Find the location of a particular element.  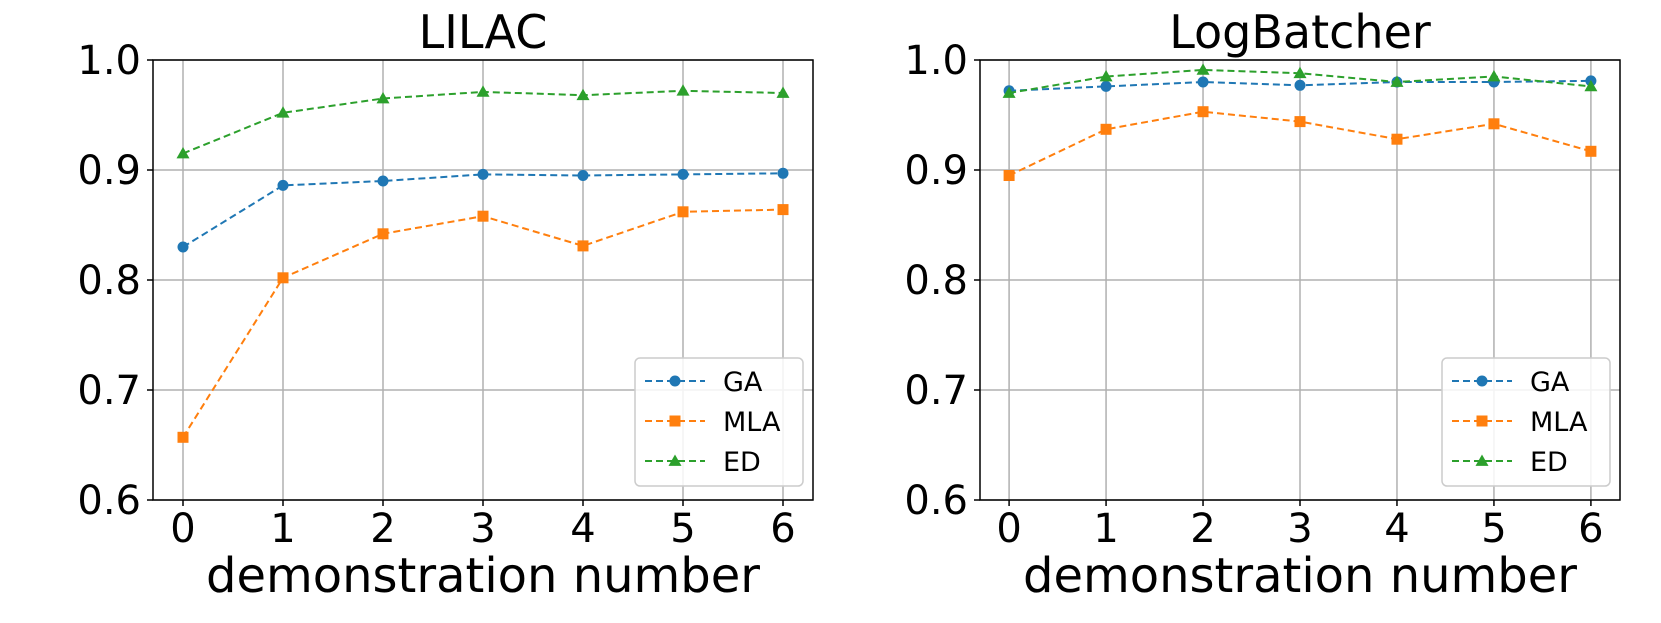

chart-title: LILAC is located at coordinates (483, 32).